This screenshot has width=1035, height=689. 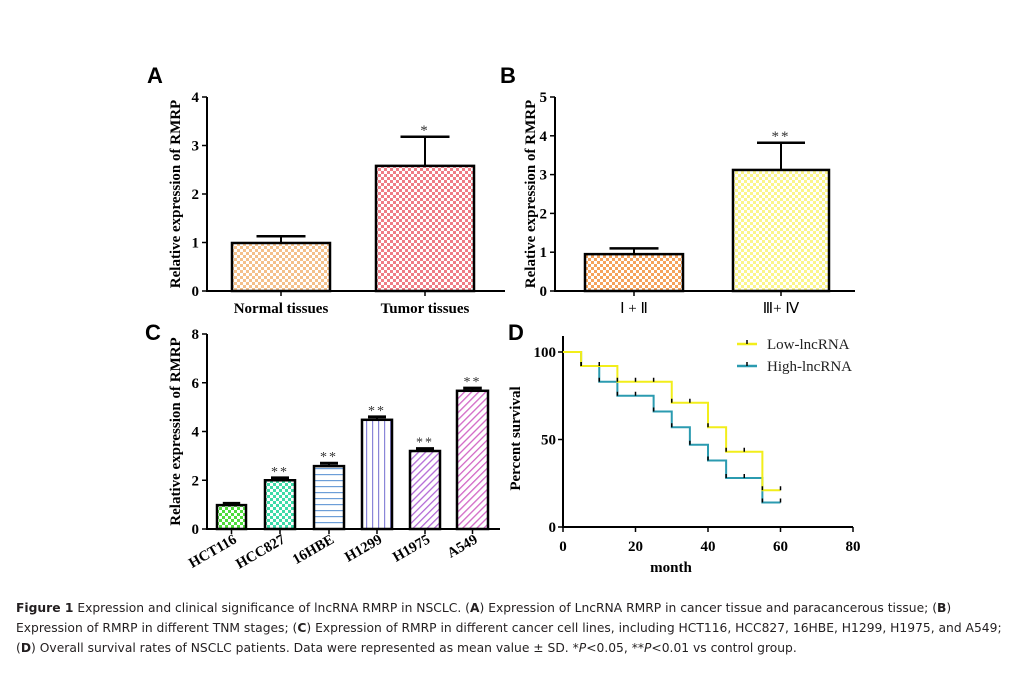 I want to click on panel-letter: D, so click(x=516, y=332).